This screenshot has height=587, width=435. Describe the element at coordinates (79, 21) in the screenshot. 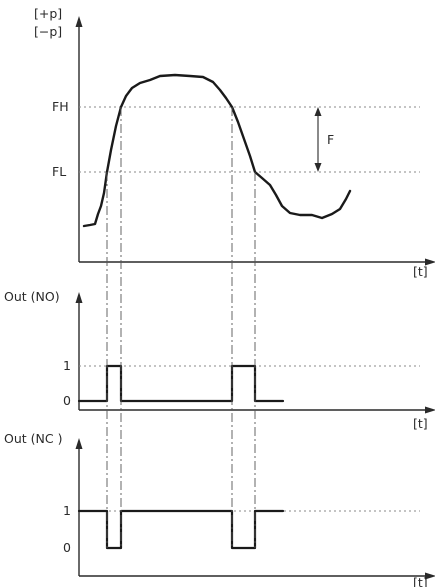

I see `pressure-y-arrow` at that location.